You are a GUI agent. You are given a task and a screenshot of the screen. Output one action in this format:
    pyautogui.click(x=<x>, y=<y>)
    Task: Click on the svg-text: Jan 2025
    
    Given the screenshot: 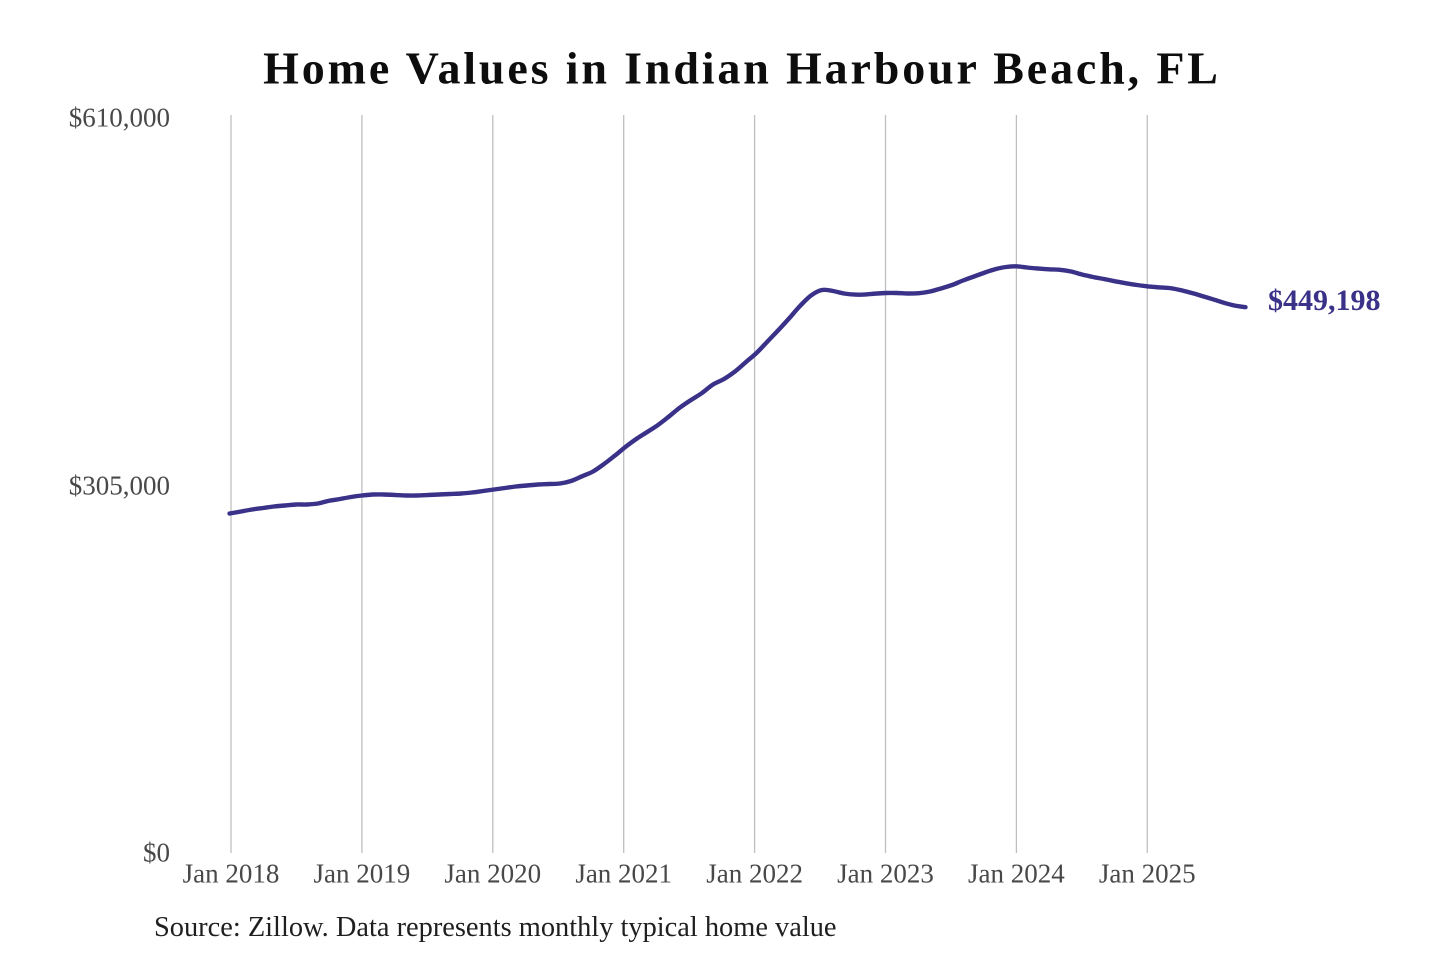 What is the action you would take?
    pyautogui.click(x=1147, y=874)
    